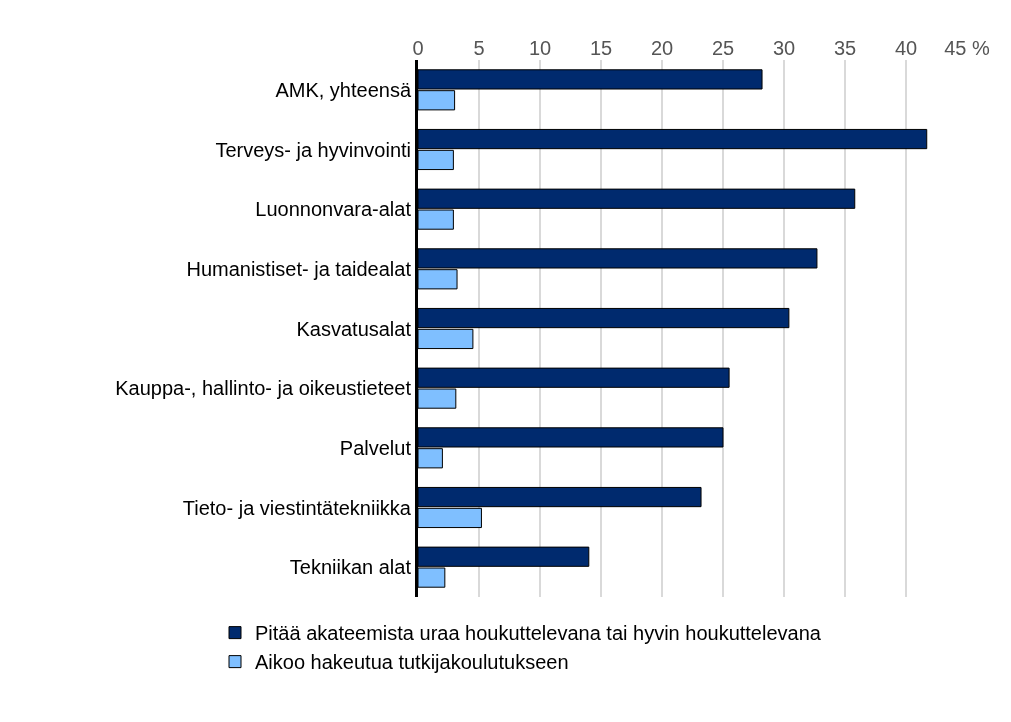 Image resolution: width=1011 pixels, height=722 pixels. What do you see at coordinates (538, 633) in the screenshot?
I see `legend-label: Pitää akateemista uraa houkuttelevana tai hyvin houkuttelevana` at bounding box center [538, 633].